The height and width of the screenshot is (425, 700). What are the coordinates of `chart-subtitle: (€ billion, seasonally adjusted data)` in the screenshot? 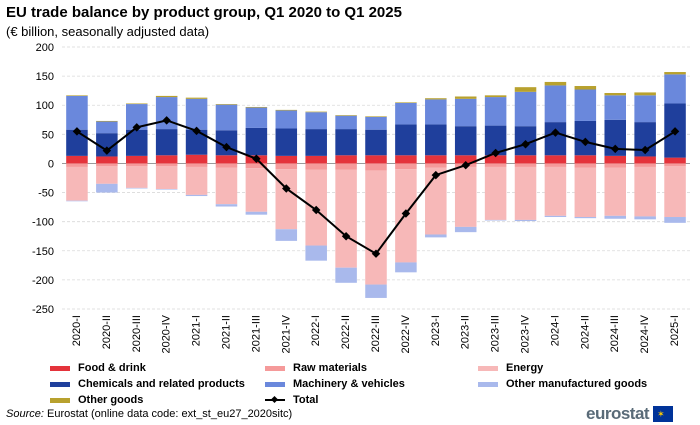 It's located at (108, 31).